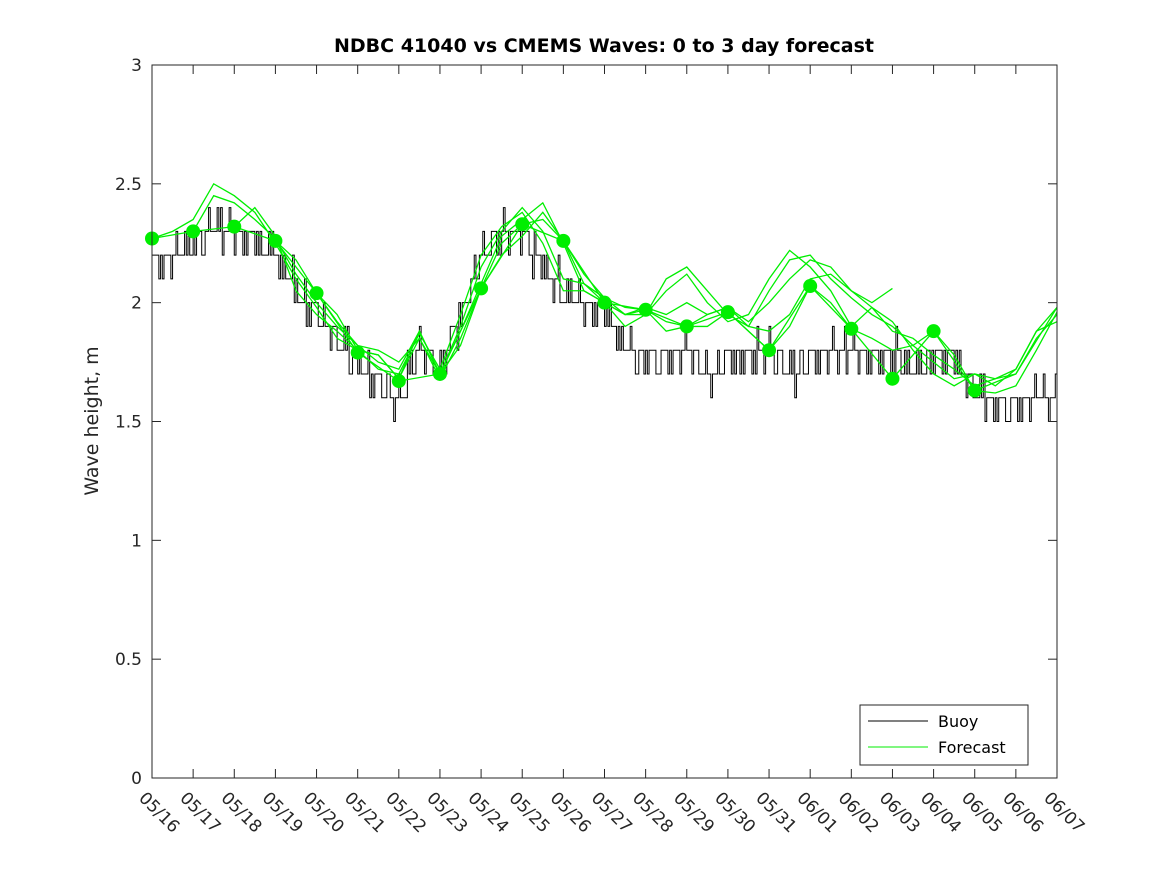 Image resolution: width=1167 pixels, height=875 pixels. I want to click on x-tick-label: 05/18, so click(241, 812).